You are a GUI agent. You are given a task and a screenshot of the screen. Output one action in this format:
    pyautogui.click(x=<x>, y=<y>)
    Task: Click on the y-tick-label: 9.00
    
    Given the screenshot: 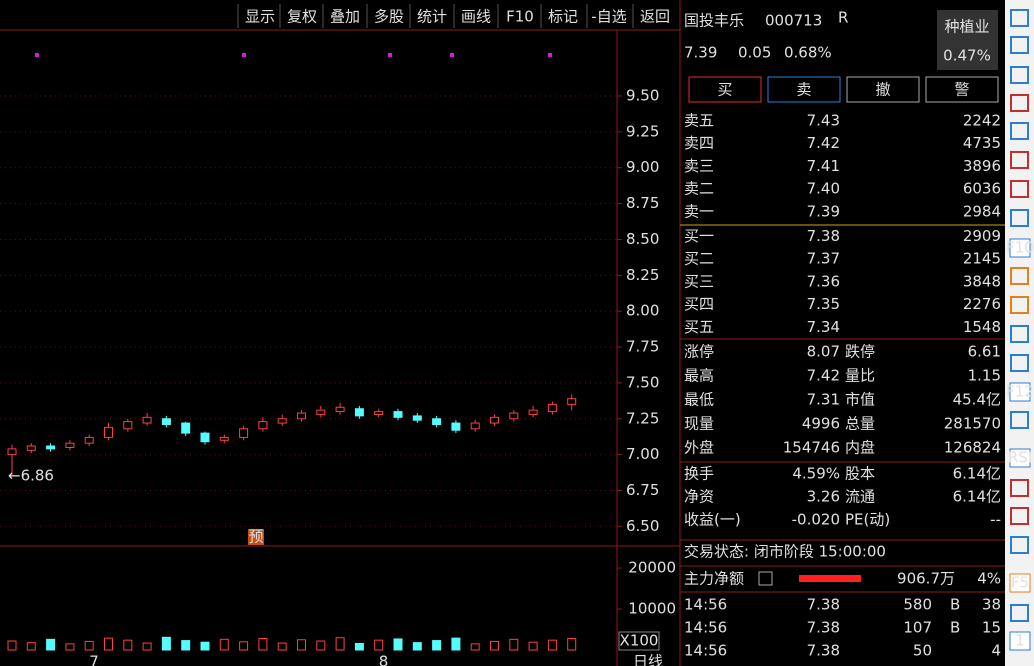 What is the action you would take?
    pyautogui.click(x=642, y=167)
    